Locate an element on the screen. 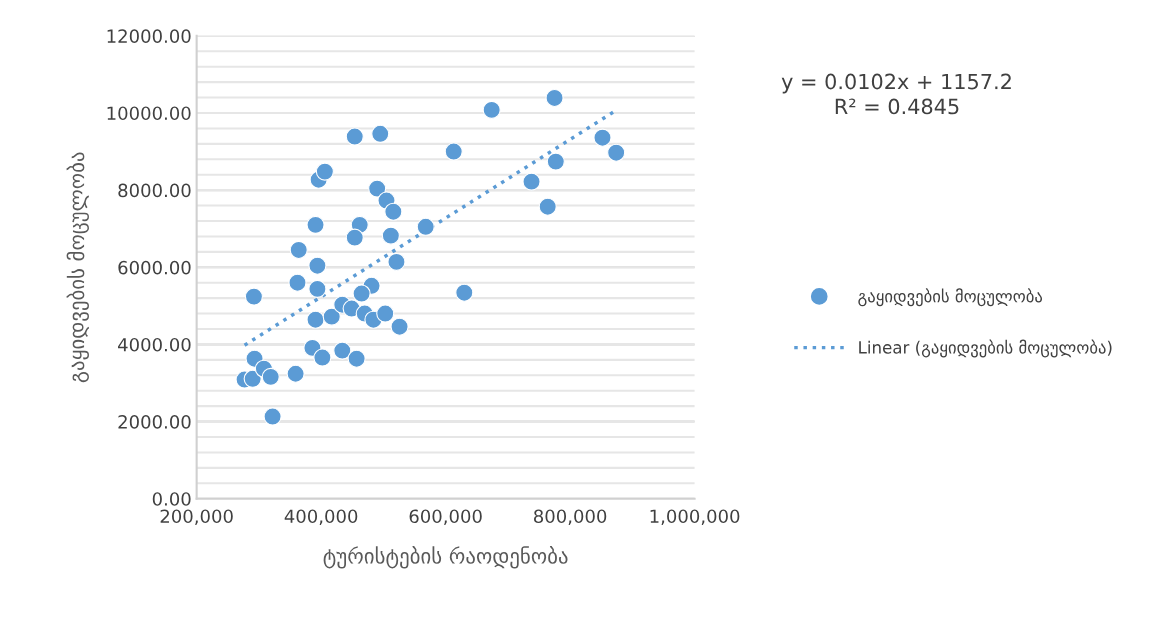  x-tick-label: 800,000 is located at coordinates (570, 517).